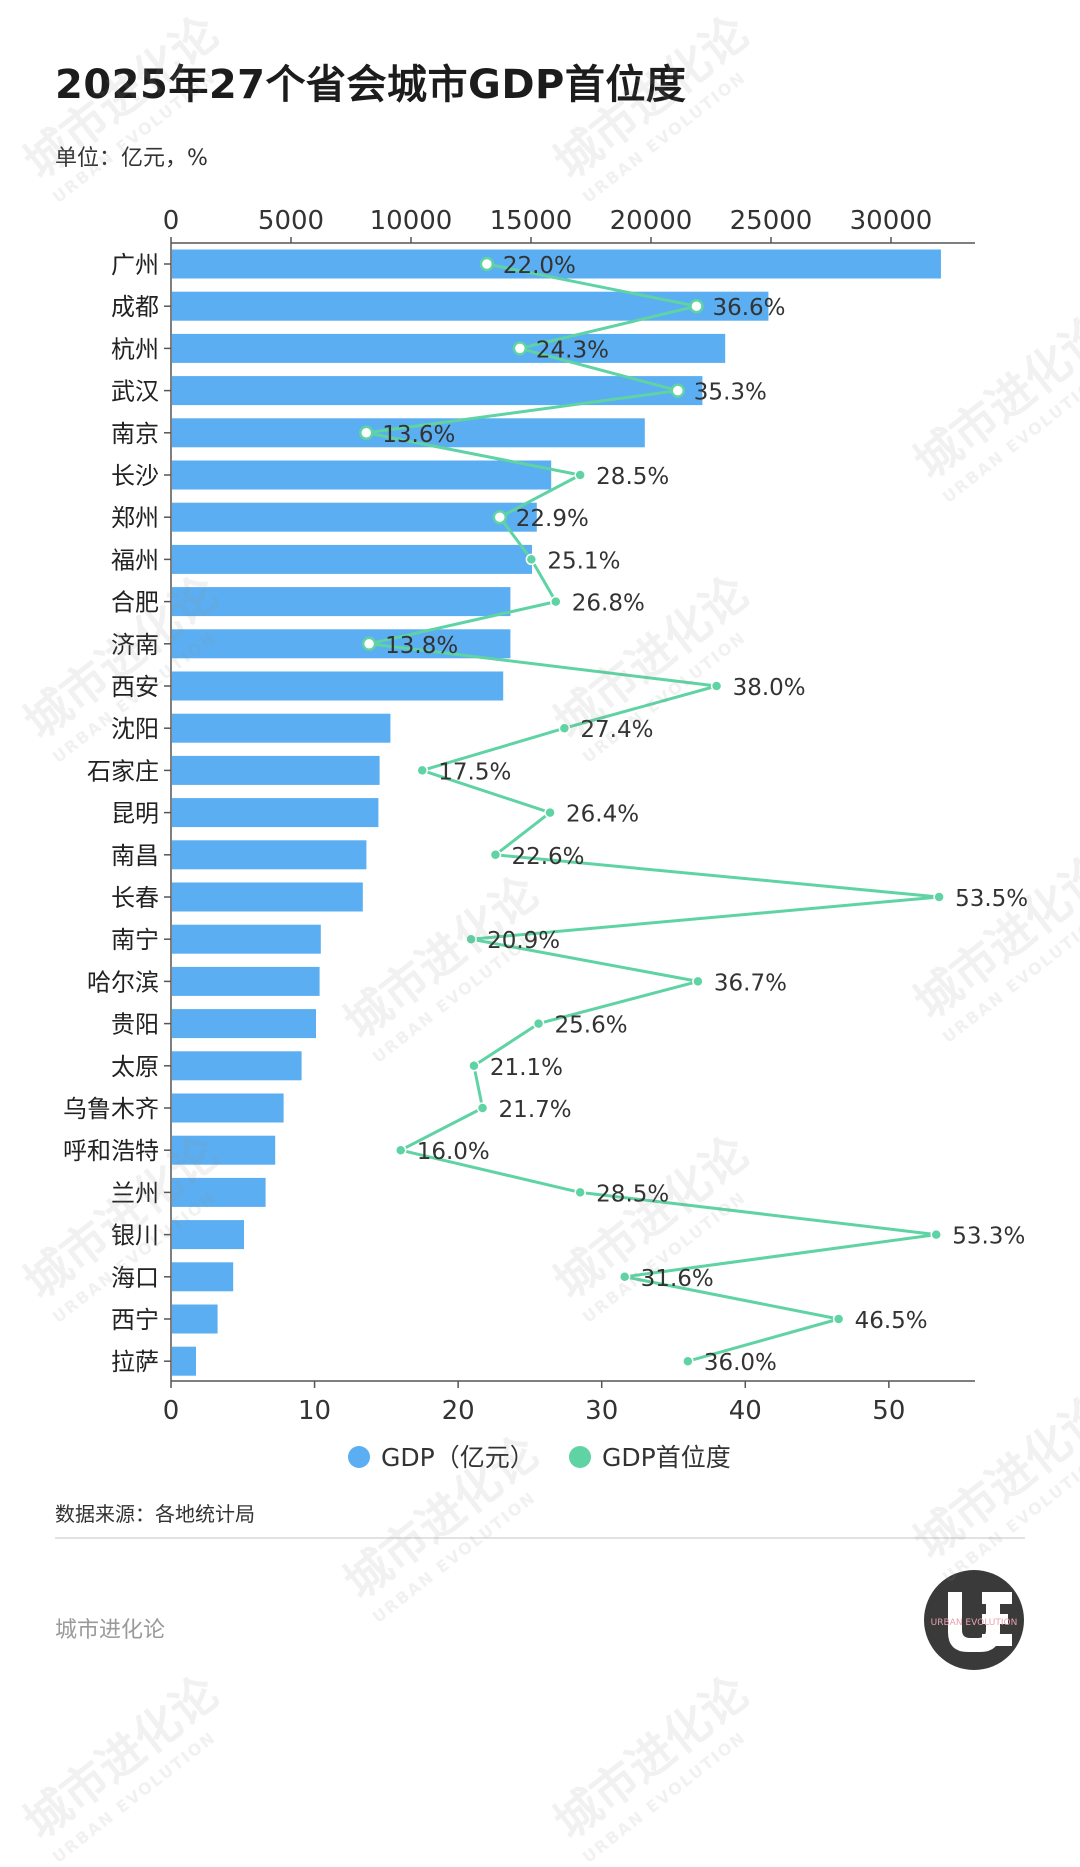 This screenshot has height=1867, width=1080. What do you see at coordinates (135, 1236) in the screenshot?
I see `category-label: 银川` at bounding box center [135, 1236].